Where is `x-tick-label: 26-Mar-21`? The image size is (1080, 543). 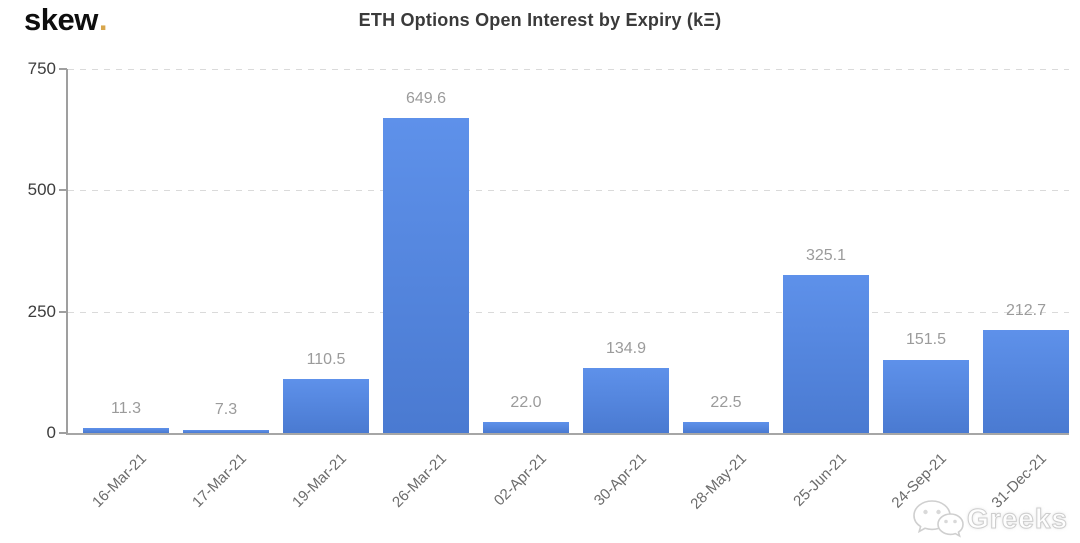 x-tick-label: 26-Mar-21 is located at coordinates (420, 480).